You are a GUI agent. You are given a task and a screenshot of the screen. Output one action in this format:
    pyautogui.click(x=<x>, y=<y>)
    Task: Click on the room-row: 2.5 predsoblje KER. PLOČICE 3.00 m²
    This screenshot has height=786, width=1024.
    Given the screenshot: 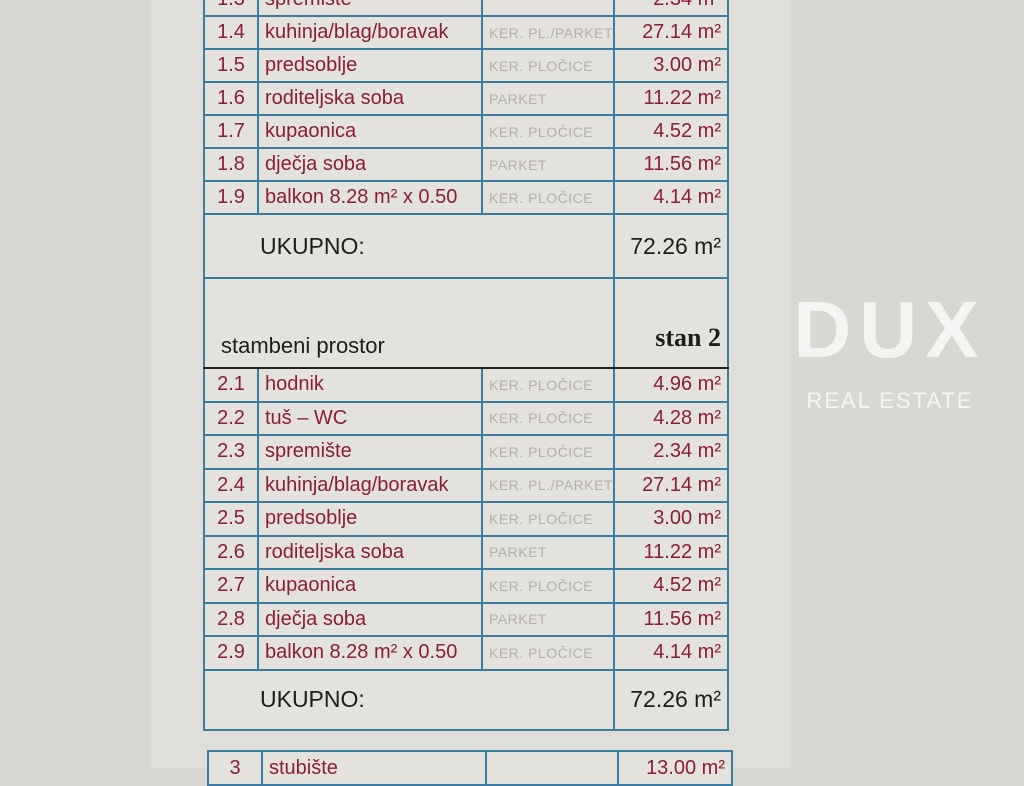 What is the action you would take?
    pyautogui.click(x=466, y=519)
    